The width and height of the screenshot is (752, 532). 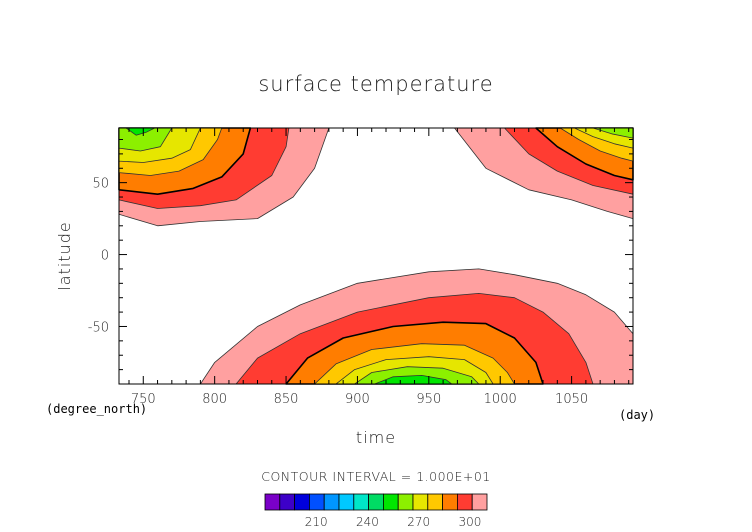 I want to click on colorbar-tick-label: 300, so click(x=469, y=522).